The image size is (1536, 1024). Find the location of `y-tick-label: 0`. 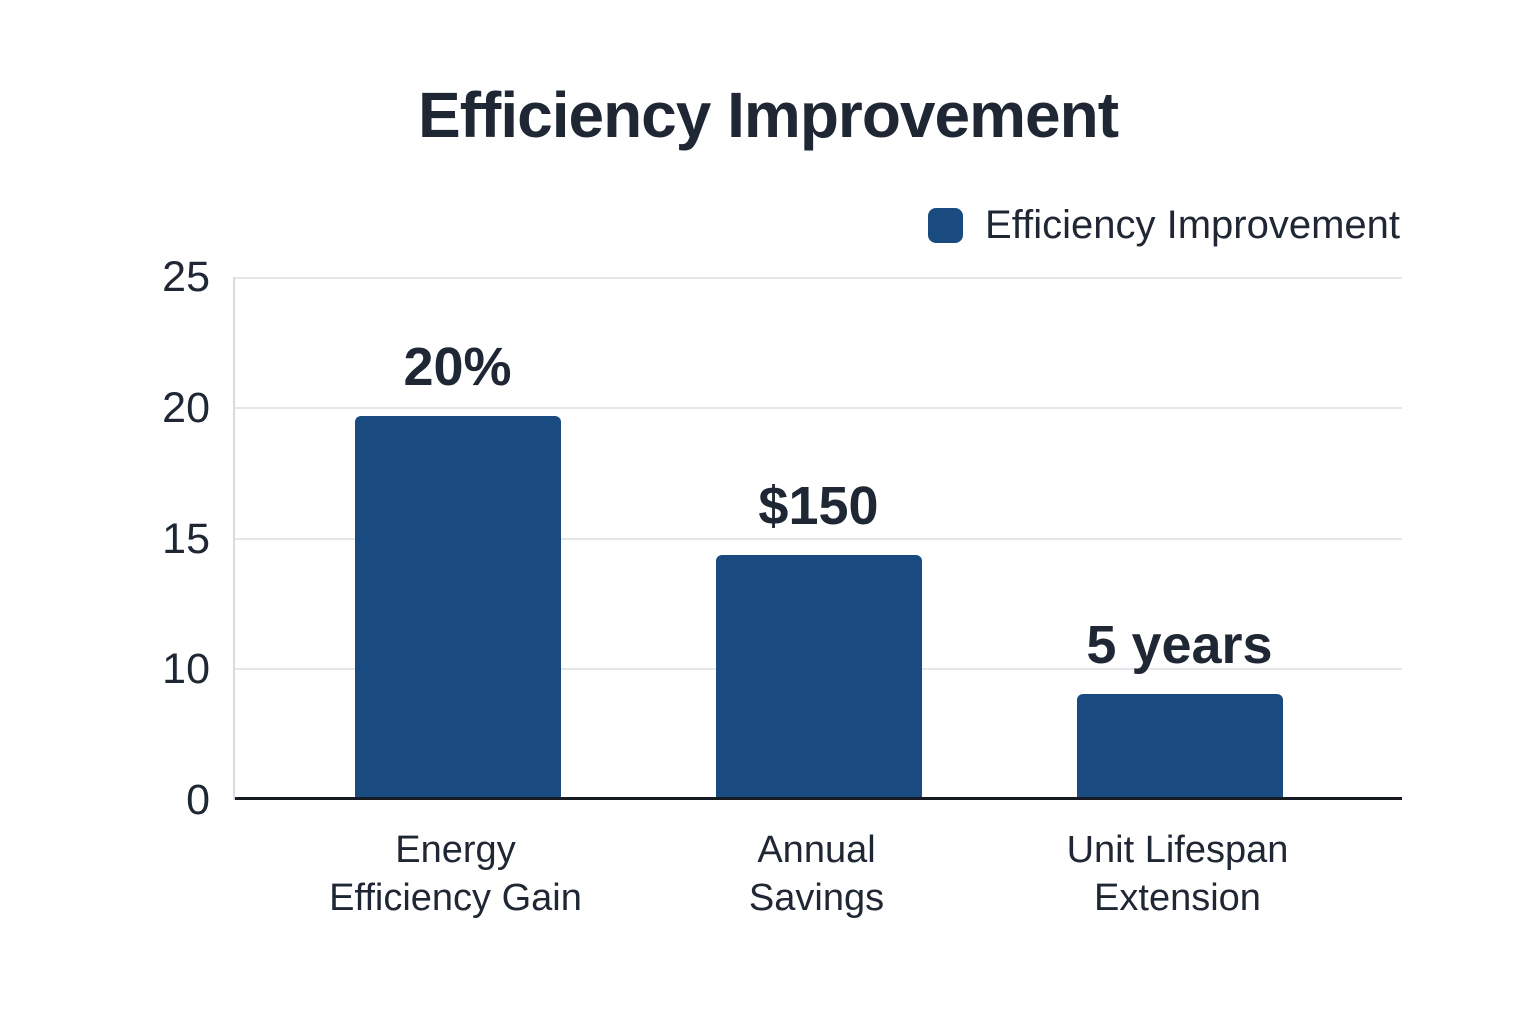

y-tick-label: 0 is located at coordinates (198, 800).